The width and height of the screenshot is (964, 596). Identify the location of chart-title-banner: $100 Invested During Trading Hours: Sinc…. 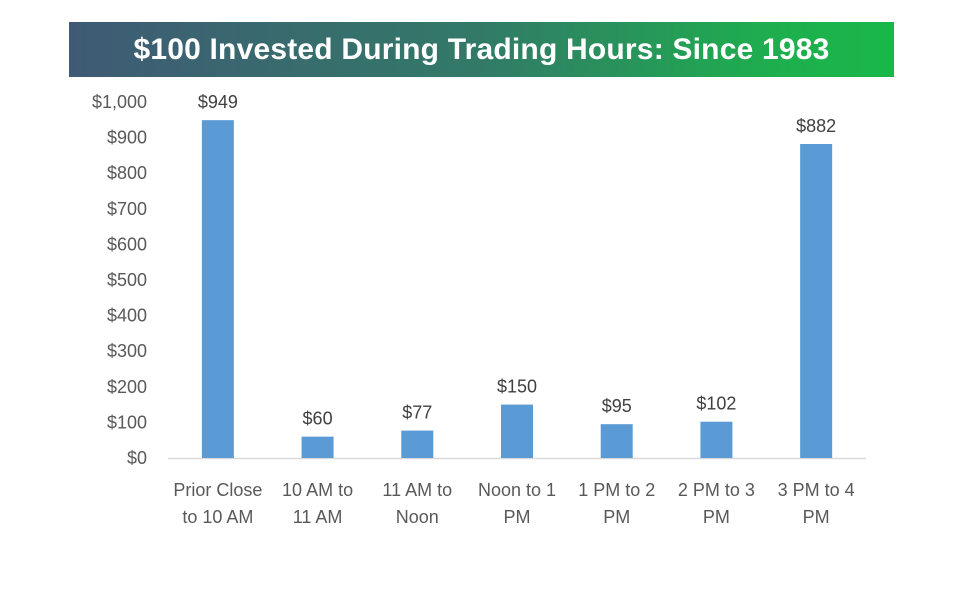
(481, 49).